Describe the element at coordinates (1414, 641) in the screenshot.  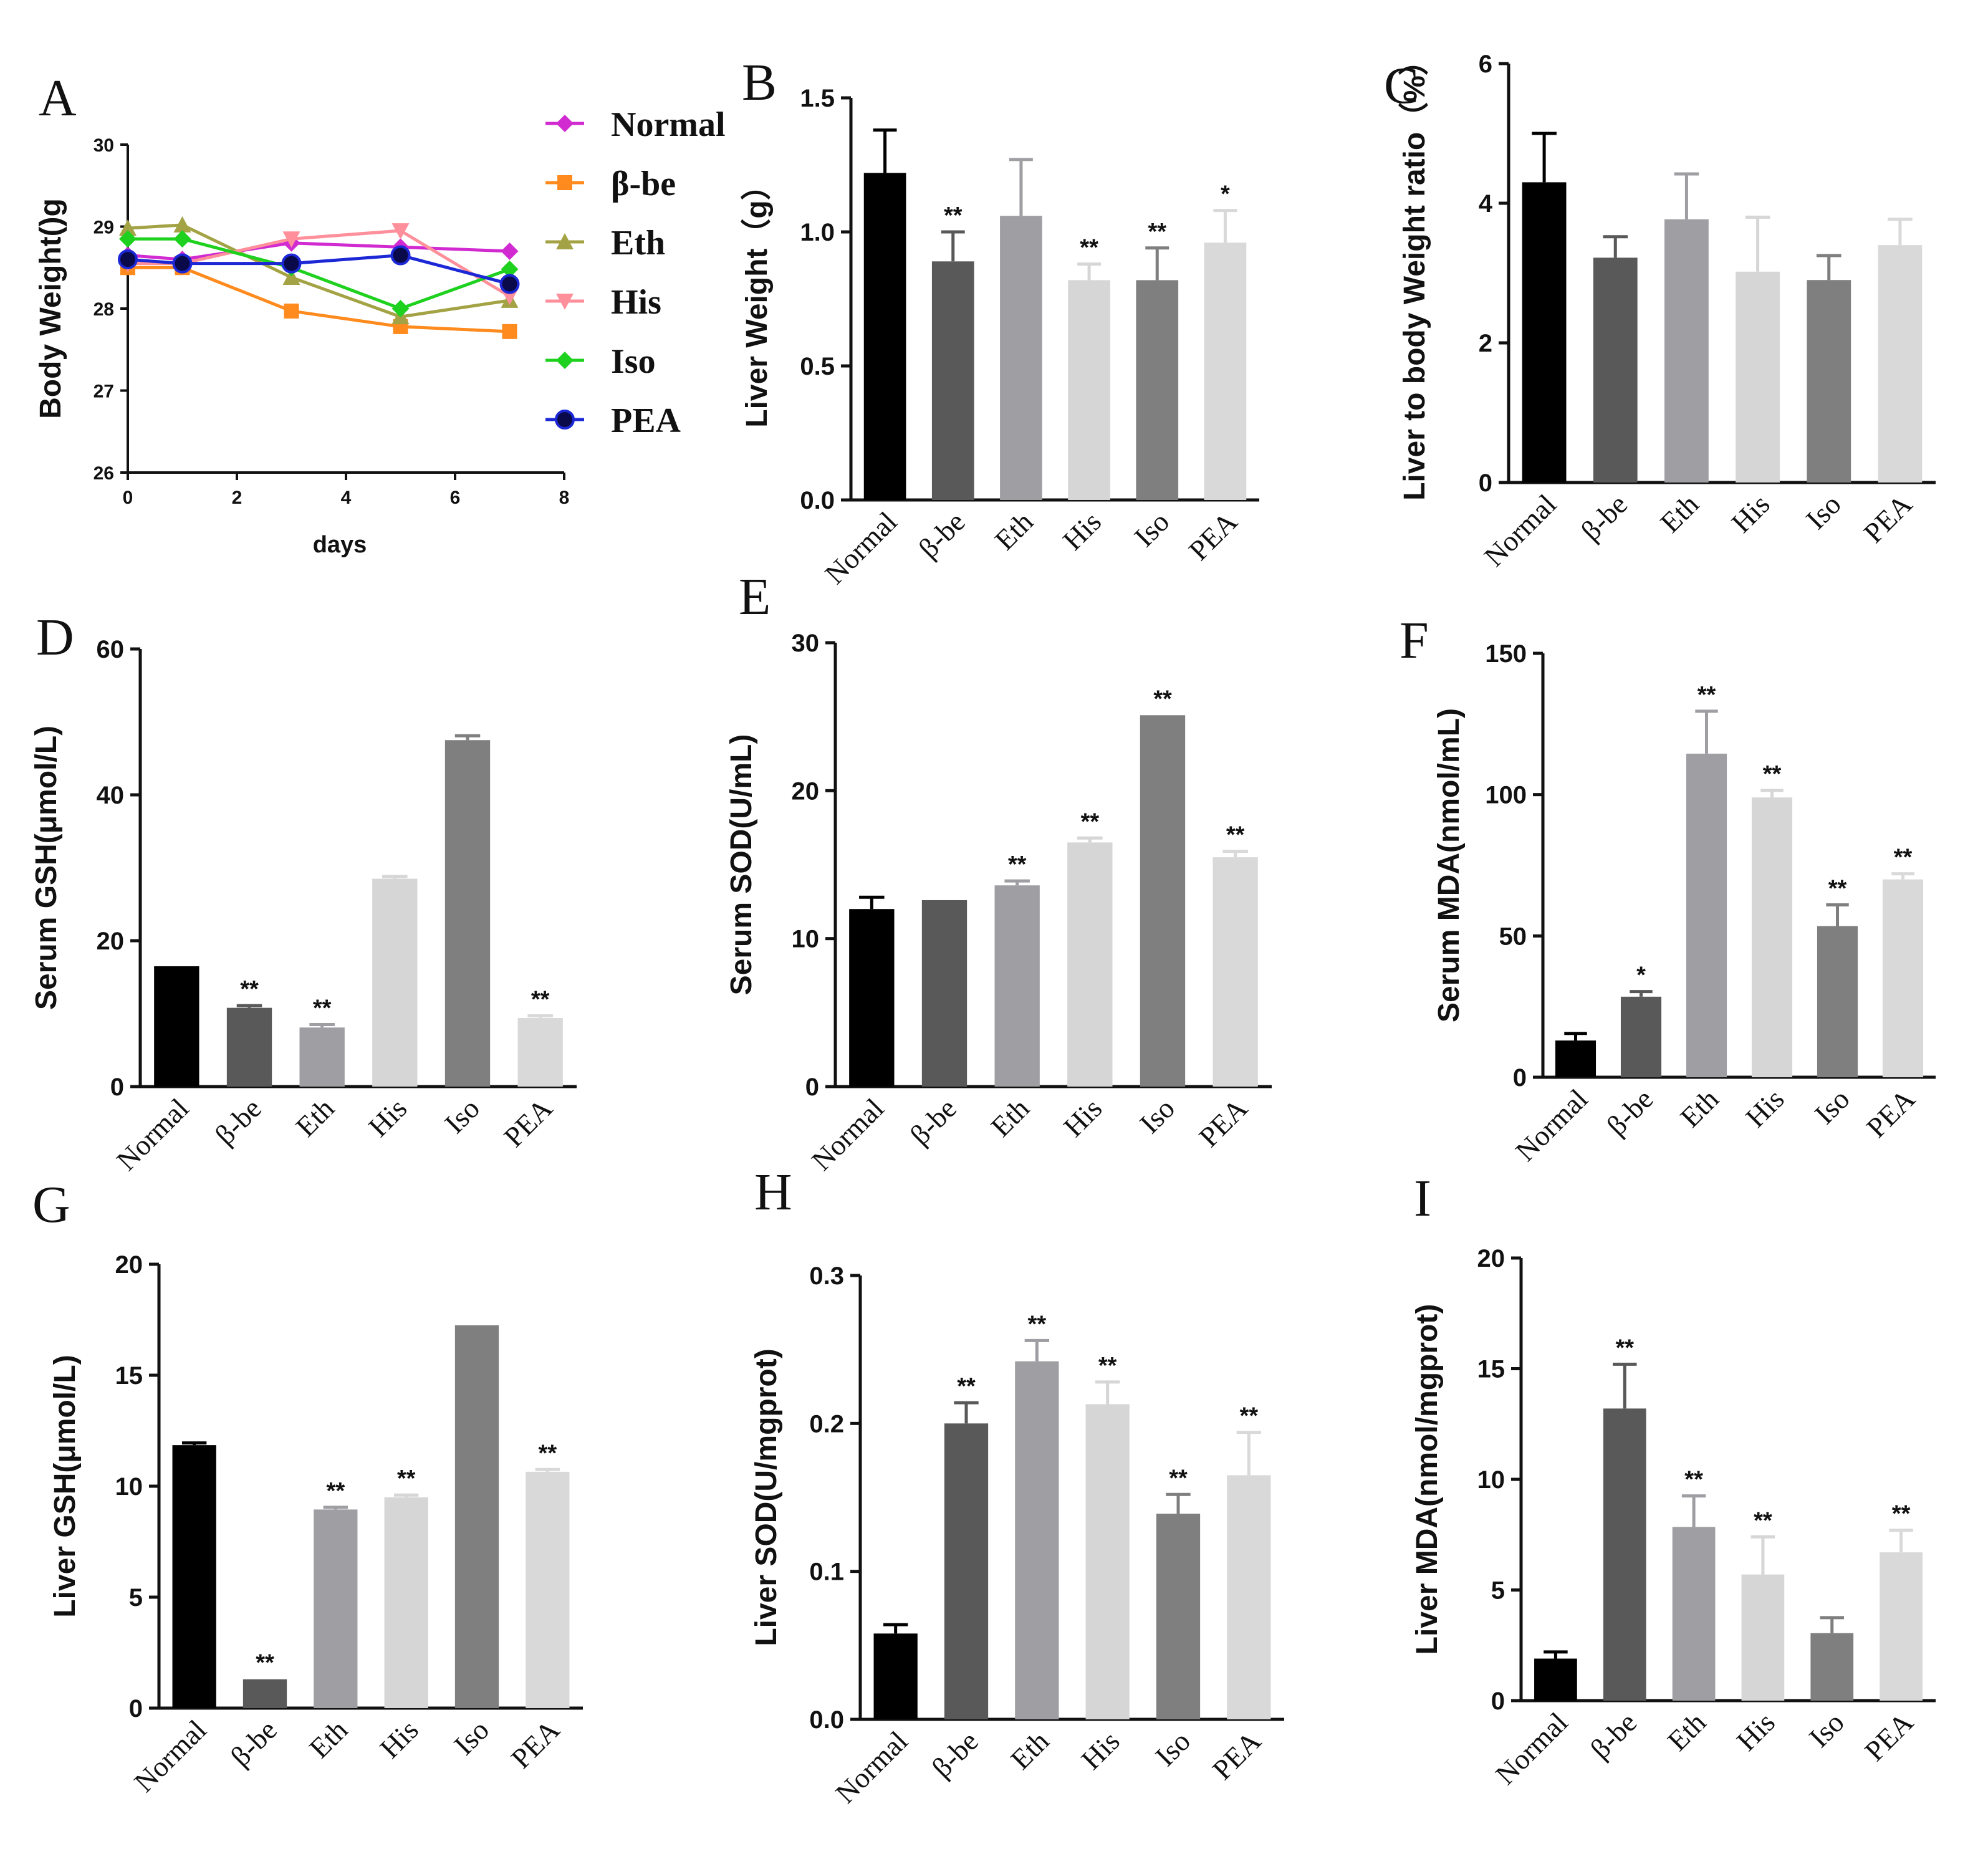
I see `panel-letter: F` at that location.